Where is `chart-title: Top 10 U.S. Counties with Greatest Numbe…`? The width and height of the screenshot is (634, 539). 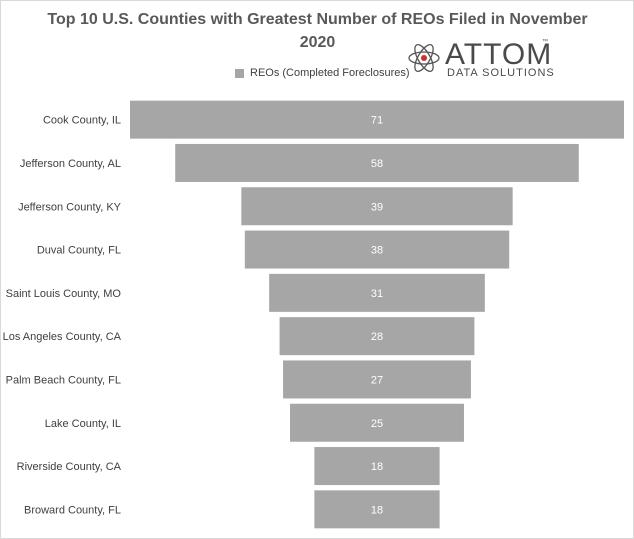
chart-title: Top 10 U.S. Counties with Greatest Numbe… is located at coordinates (317, 31).